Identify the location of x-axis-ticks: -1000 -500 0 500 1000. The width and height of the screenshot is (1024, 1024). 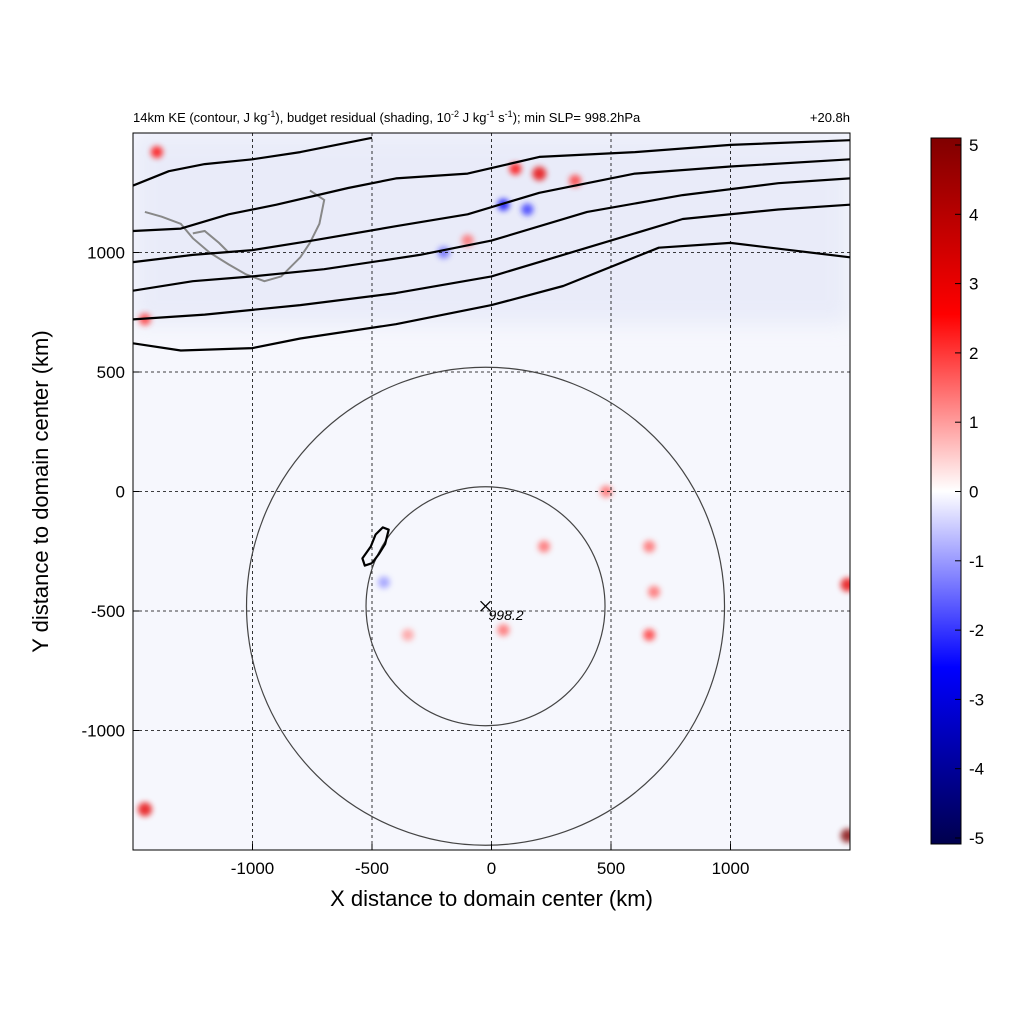
(490, 861).